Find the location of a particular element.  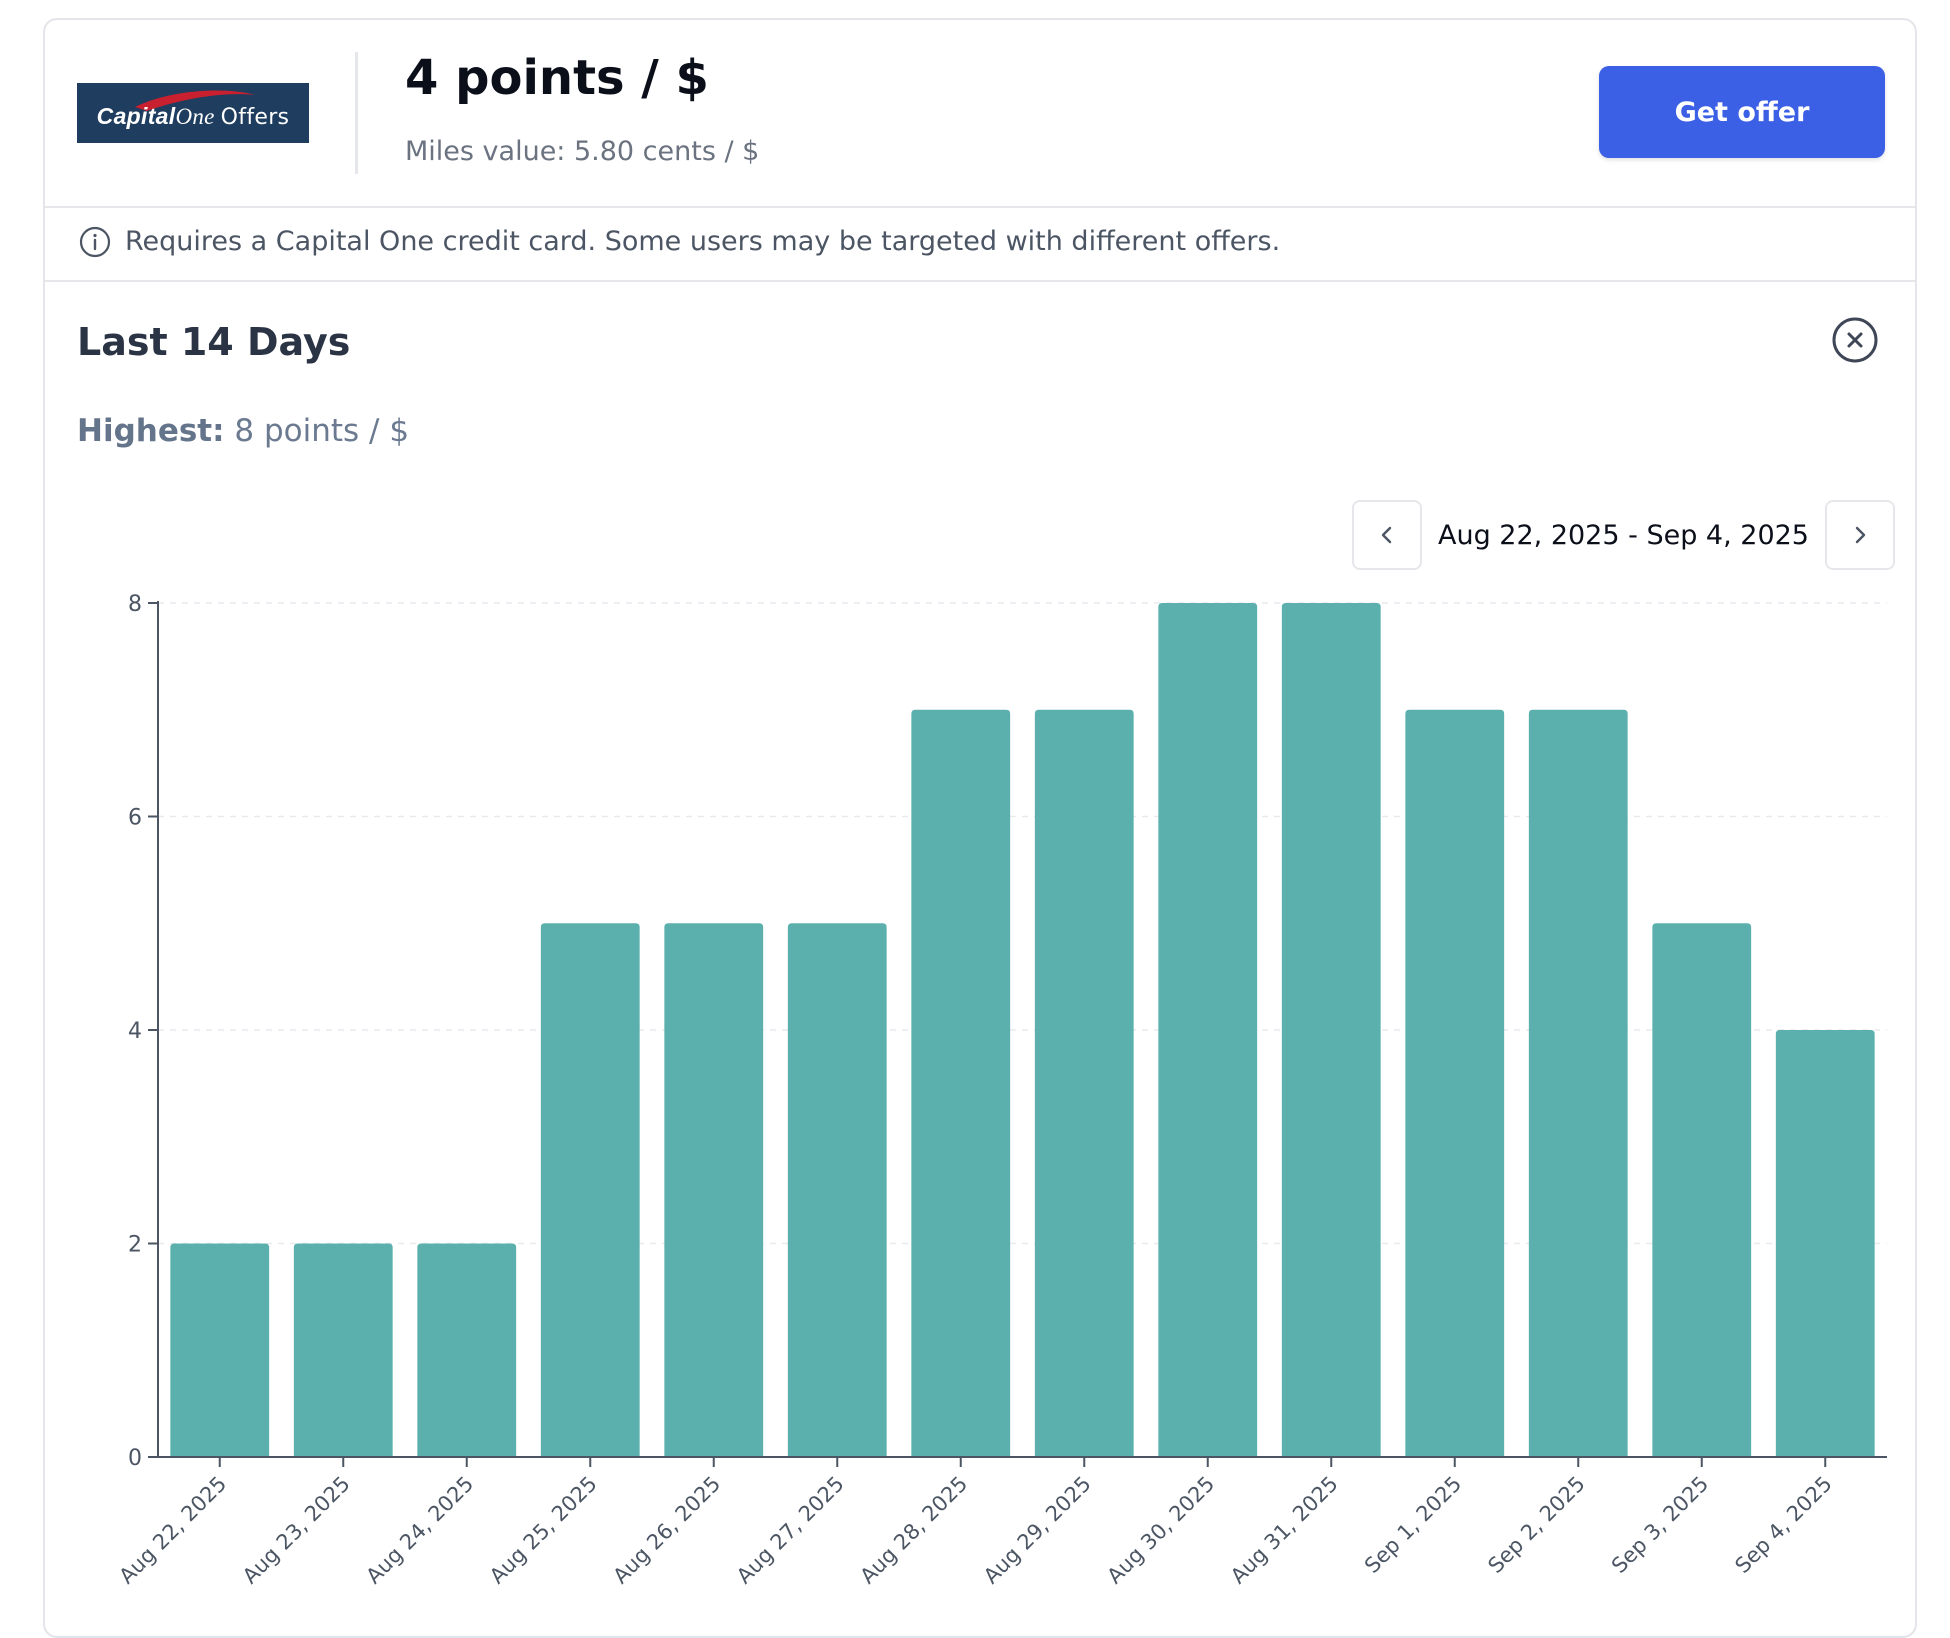

prev-range-button is located at coordinates (1387, 535).